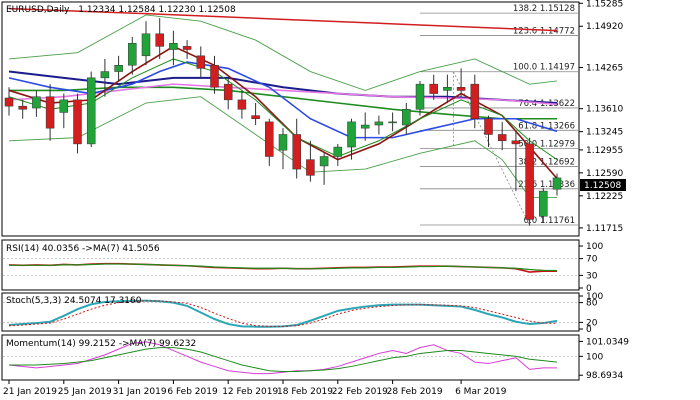 This screenshot has height=400, width=700. I want to click on momentum-panel-frame, so click(290, 357).